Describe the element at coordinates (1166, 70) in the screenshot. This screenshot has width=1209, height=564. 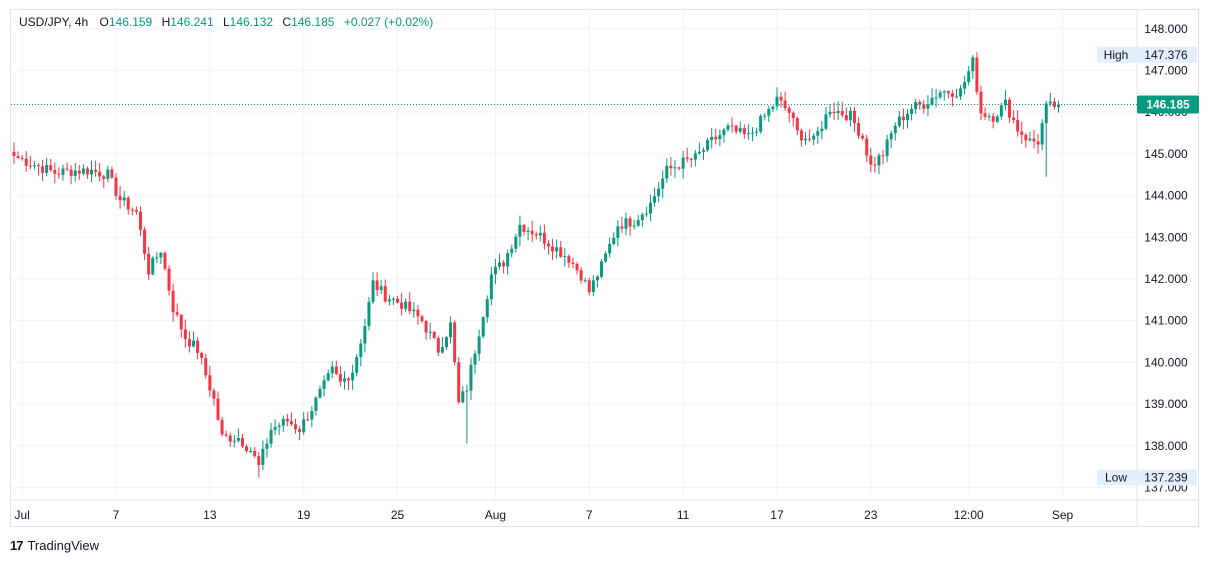
I see `y-tick-label: 147.000` at that location.